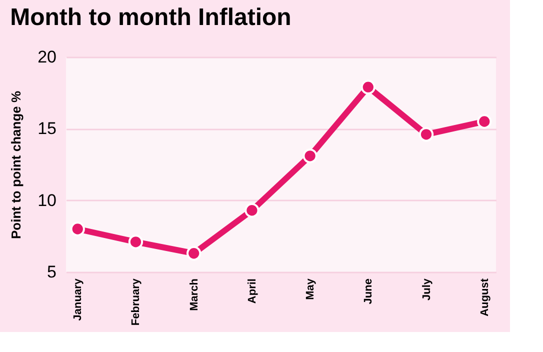 Image resolution: width=543 pixels, height=352 pixels. Describe the element at coordinates (310, 289) in the screenshot. I see `x-tick-label: May` at that location.